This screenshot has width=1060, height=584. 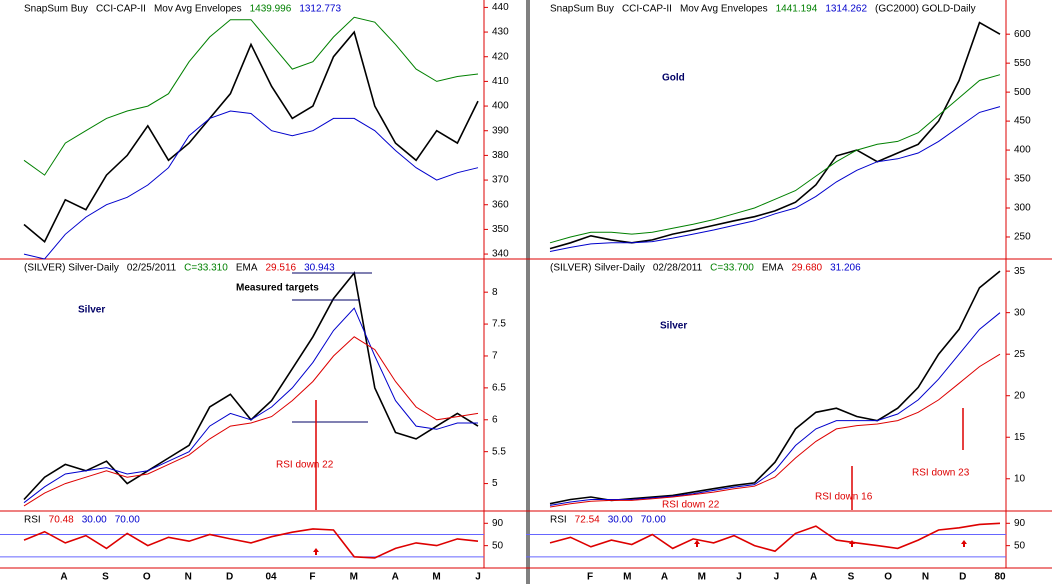 What do you see at coordinates (319, 268) in the screenshot?
I see `header-text: 30.943` at bounding box center [319, 268].